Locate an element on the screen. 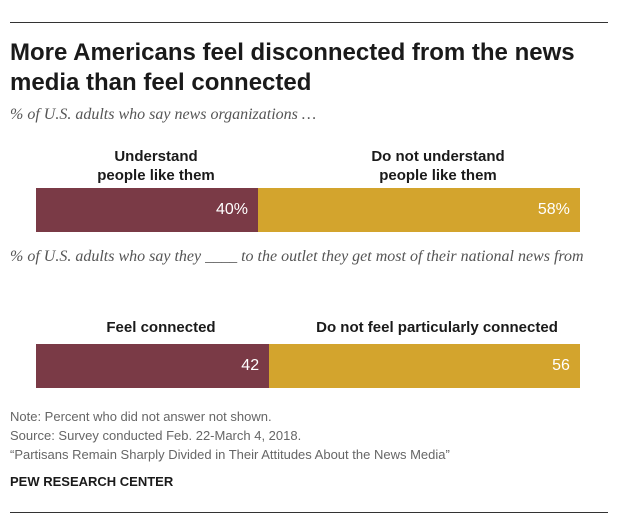 The height and width of the screenshot is (532, 628). chart2-category-label-1-line1: Feel connected is located at coordinates (161, 327).